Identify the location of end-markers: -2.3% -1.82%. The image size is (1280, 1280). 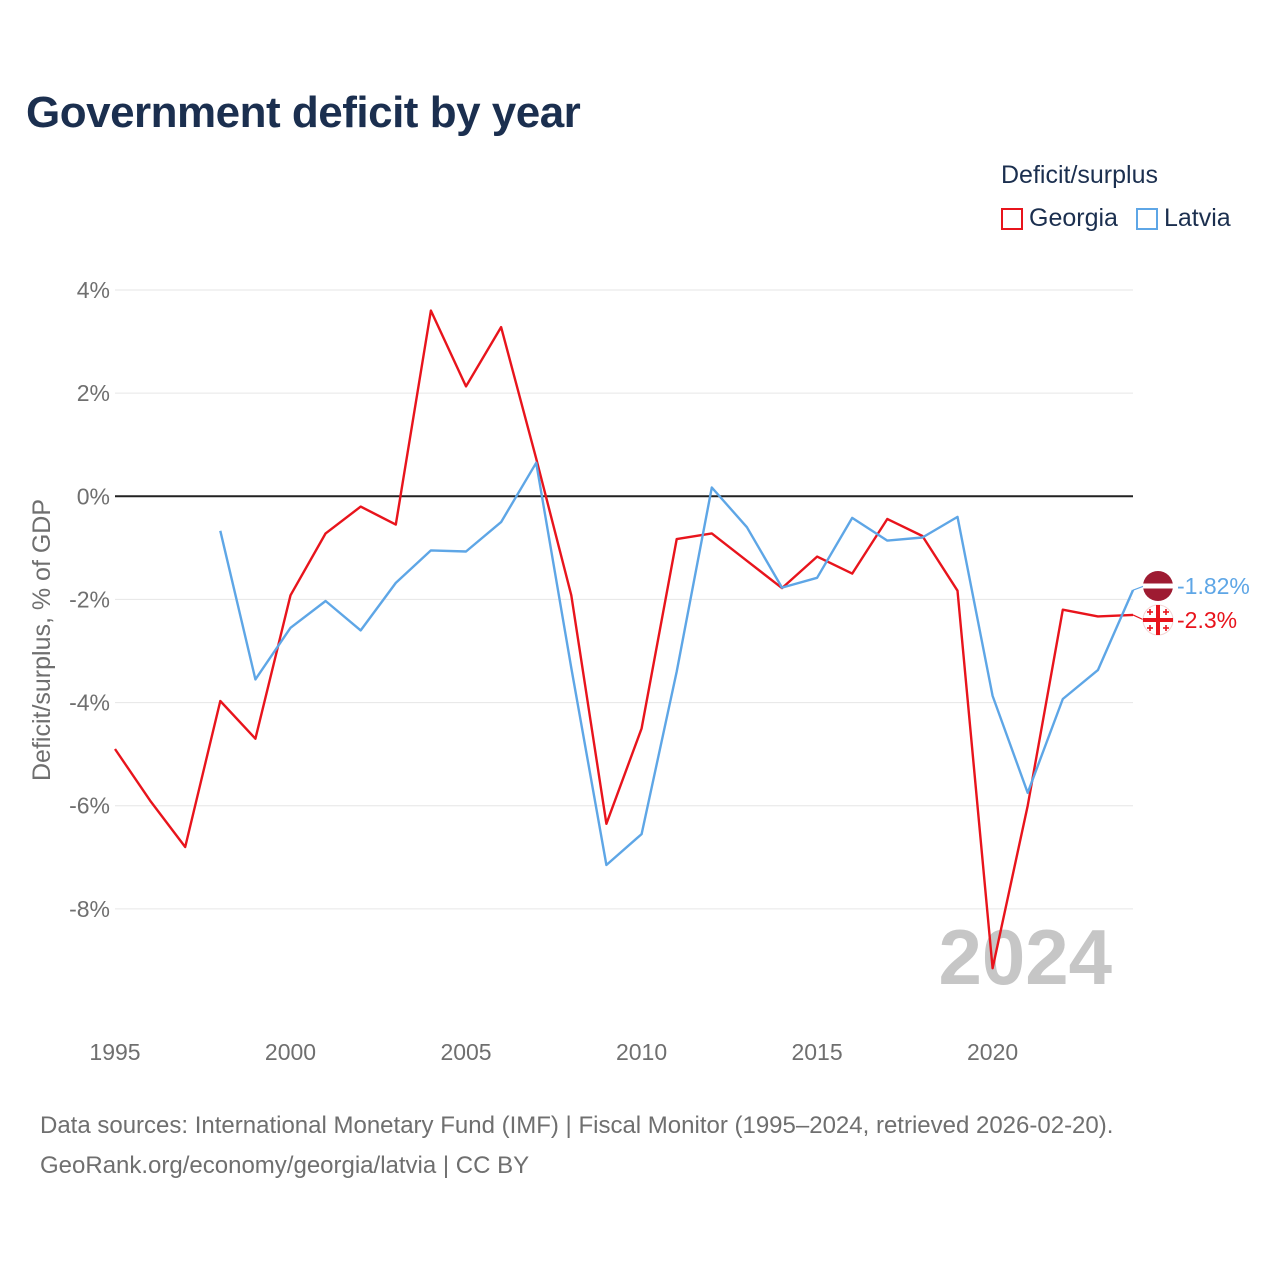
(1191, 603).